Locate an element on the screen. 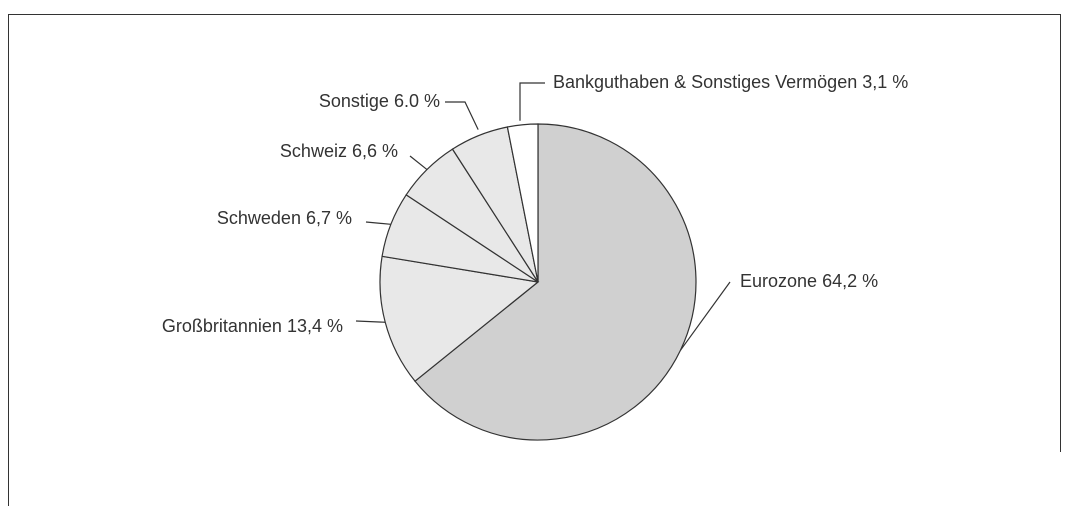  slice-label: Bankguthaben & Sonstiges Vermögen 3,1 % is located at coordinates (730, 82).